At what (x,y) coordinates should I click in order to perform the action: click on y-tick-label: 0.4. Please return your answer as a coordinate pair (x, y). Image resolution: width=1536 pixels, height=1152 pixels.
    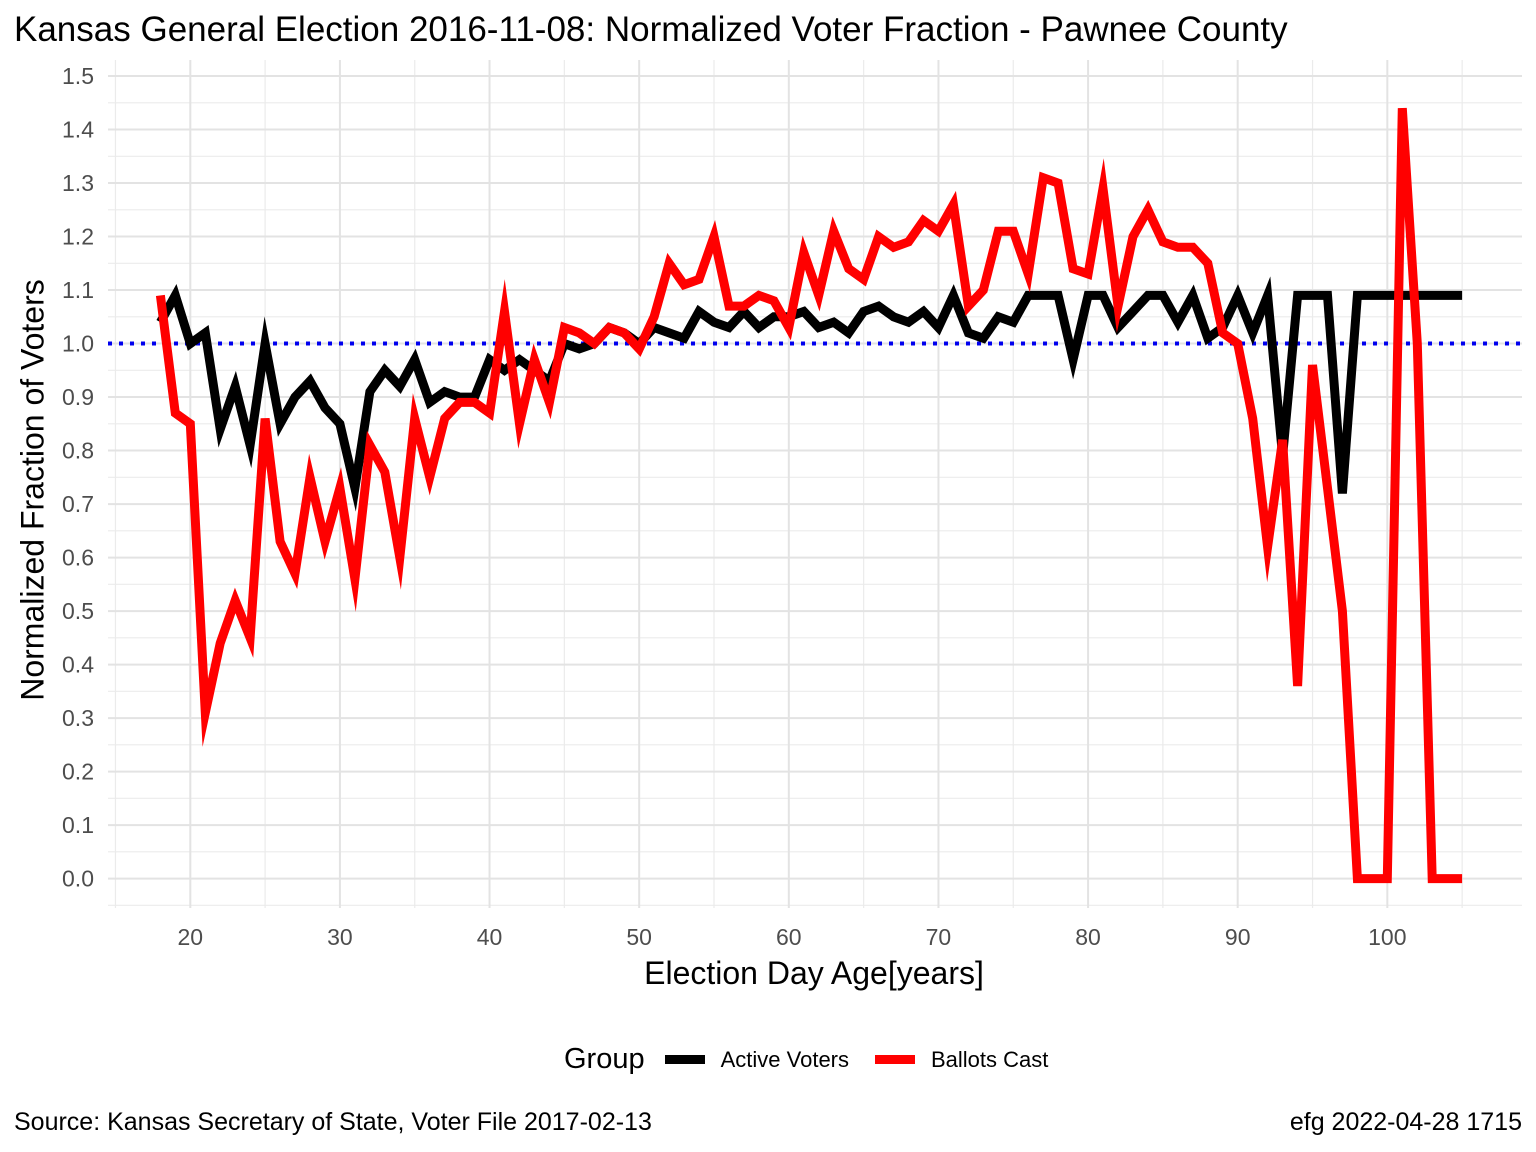
    Looking at the image, I should click on (78, 665).